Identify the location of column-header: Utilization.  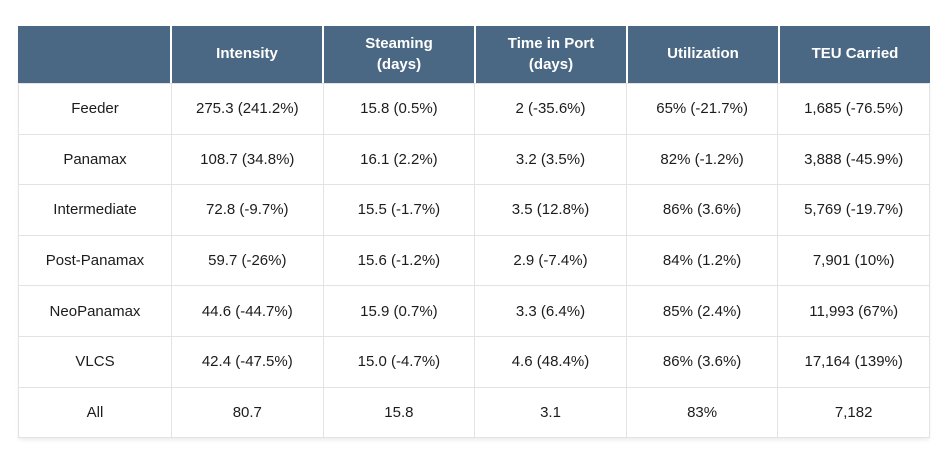
(703, 54).